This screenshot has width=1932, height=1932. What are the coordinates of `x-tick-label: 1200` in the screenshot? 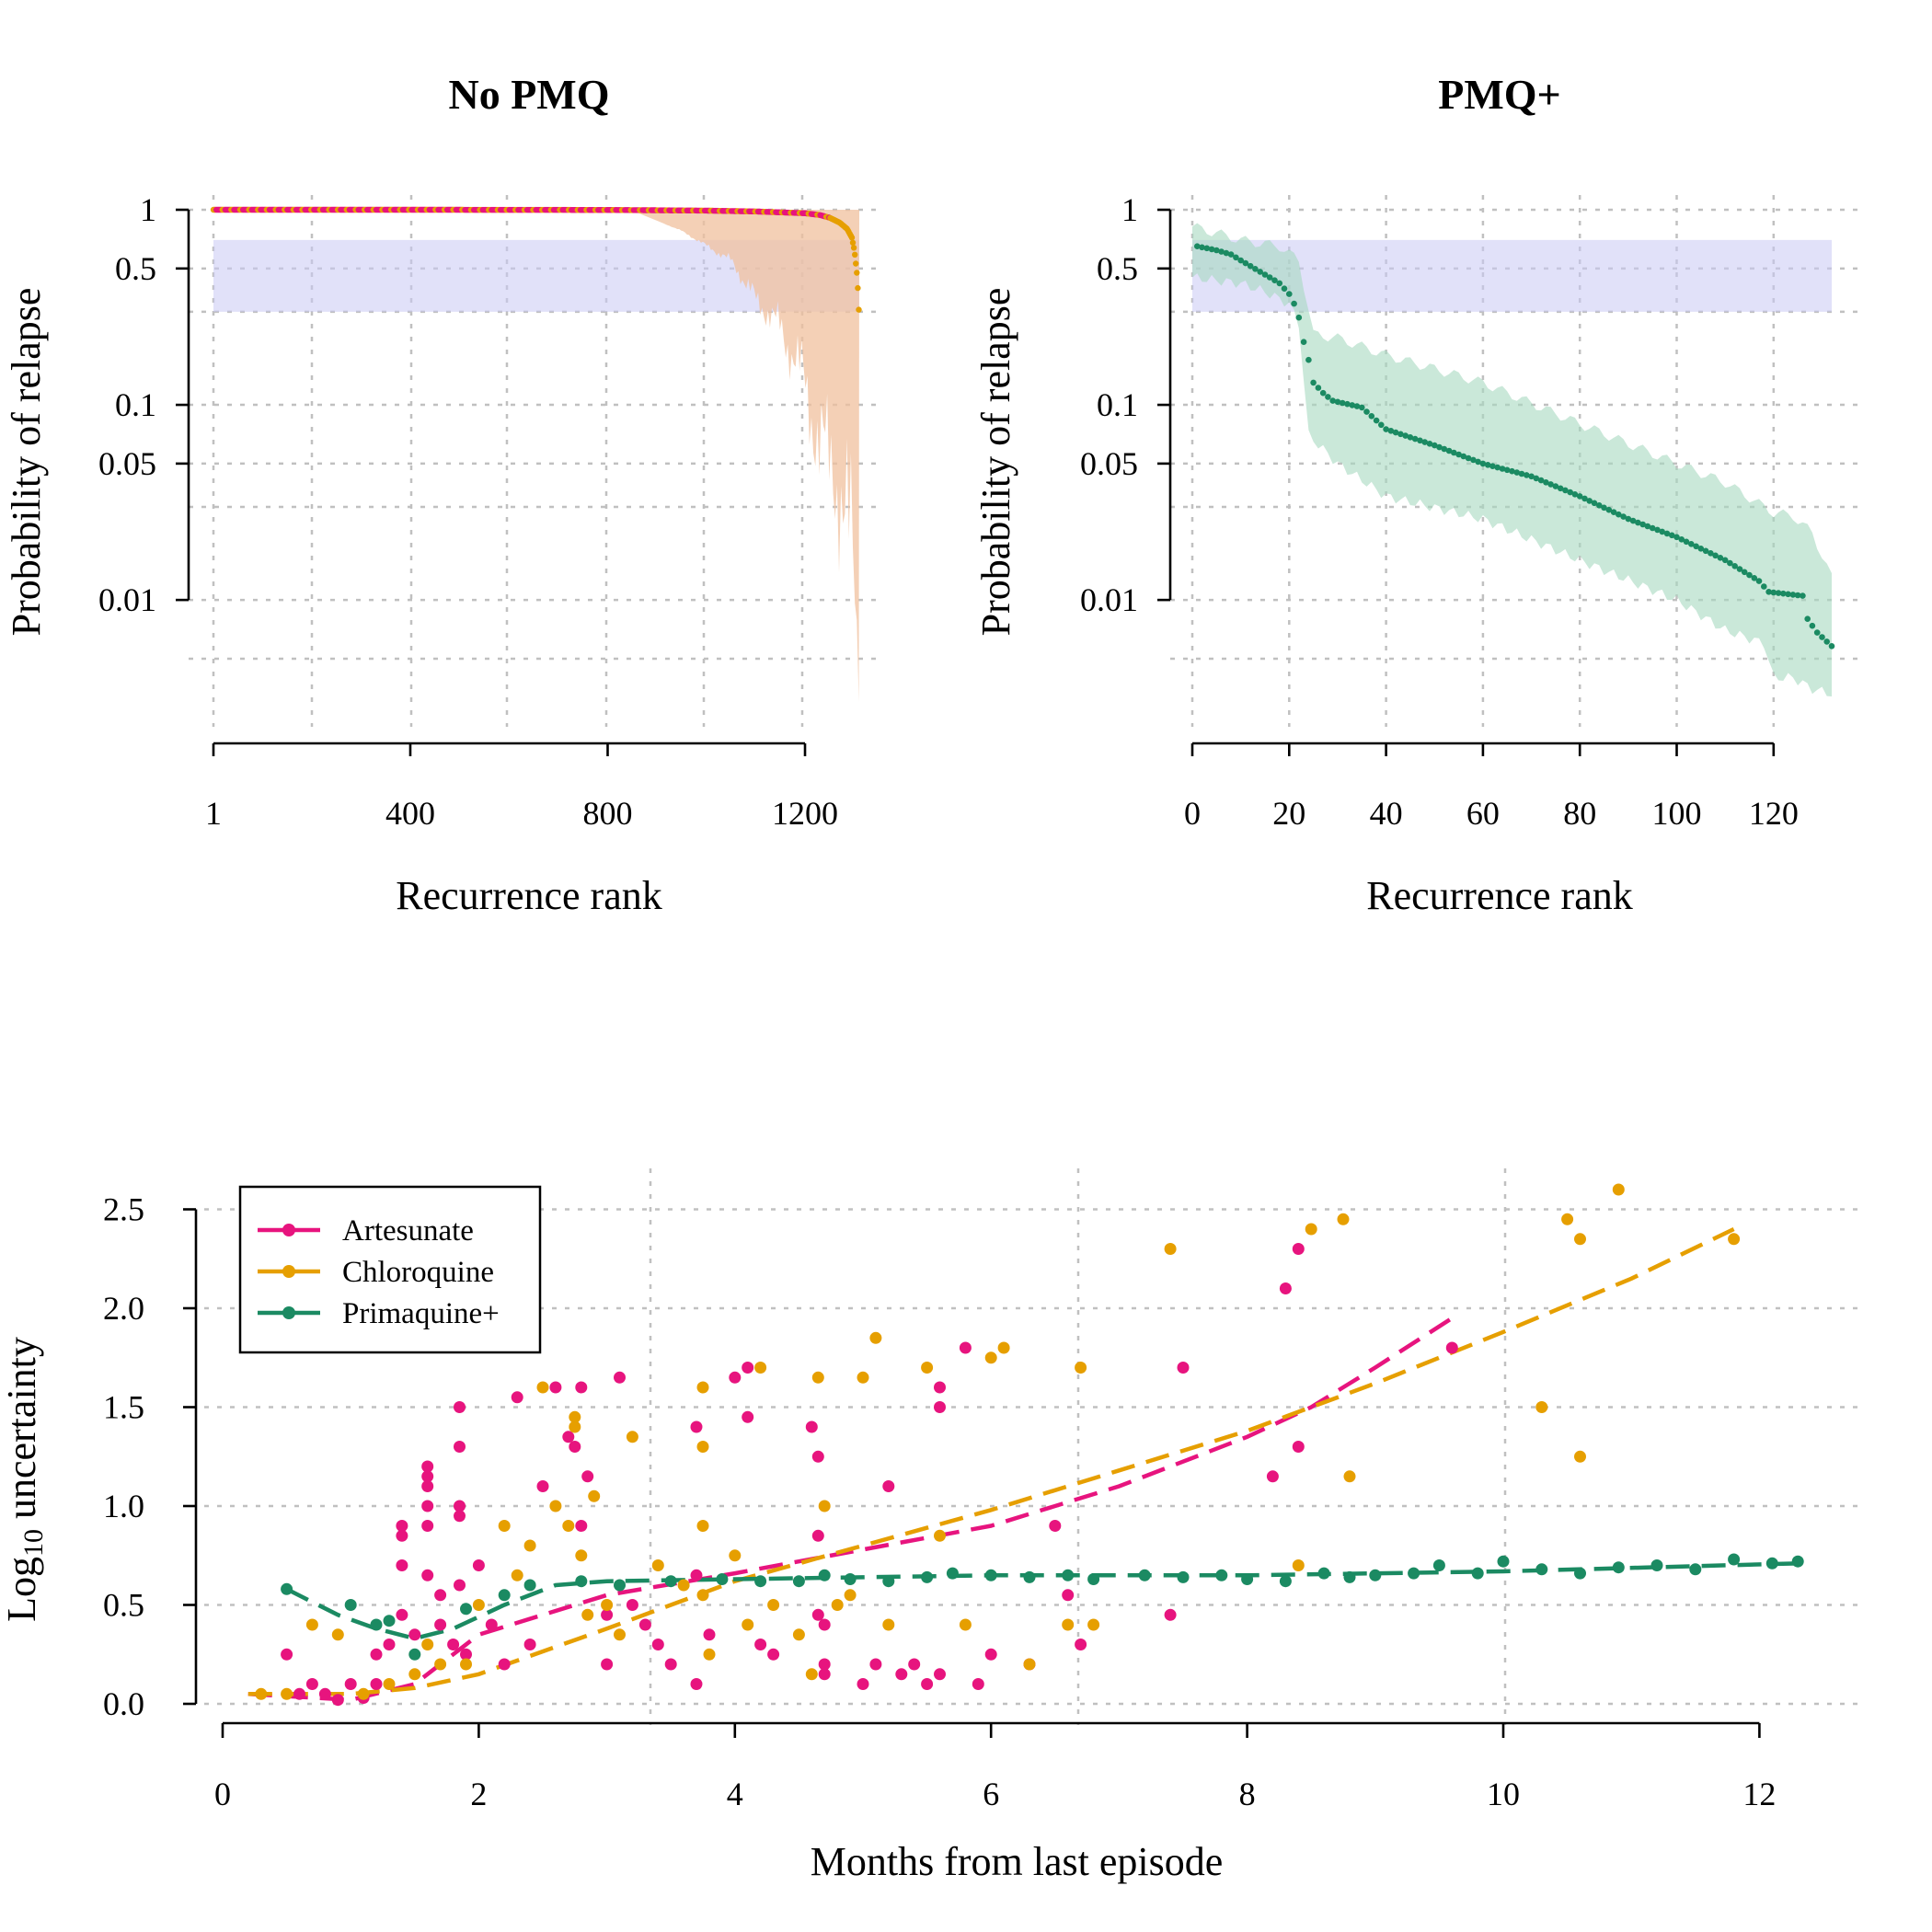 It's located at (805, 813).